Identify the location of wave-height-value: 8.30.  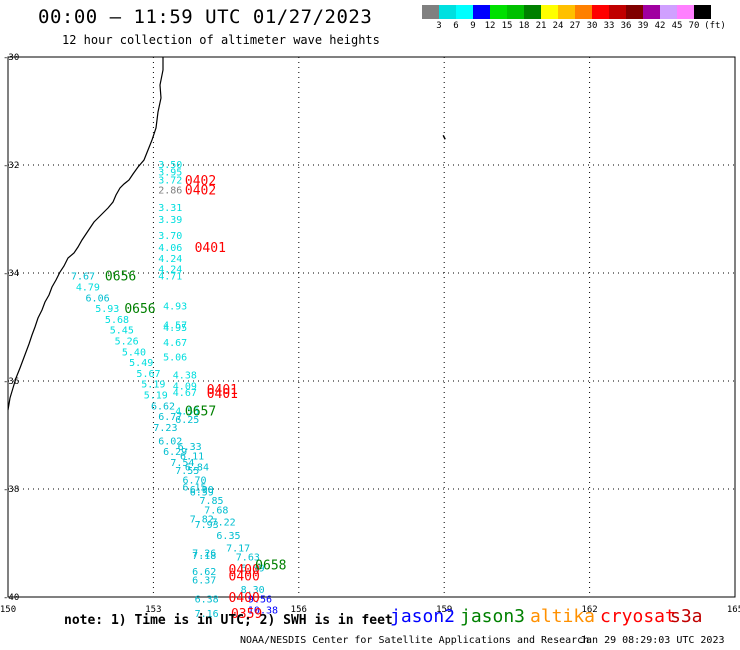
(253, 590).